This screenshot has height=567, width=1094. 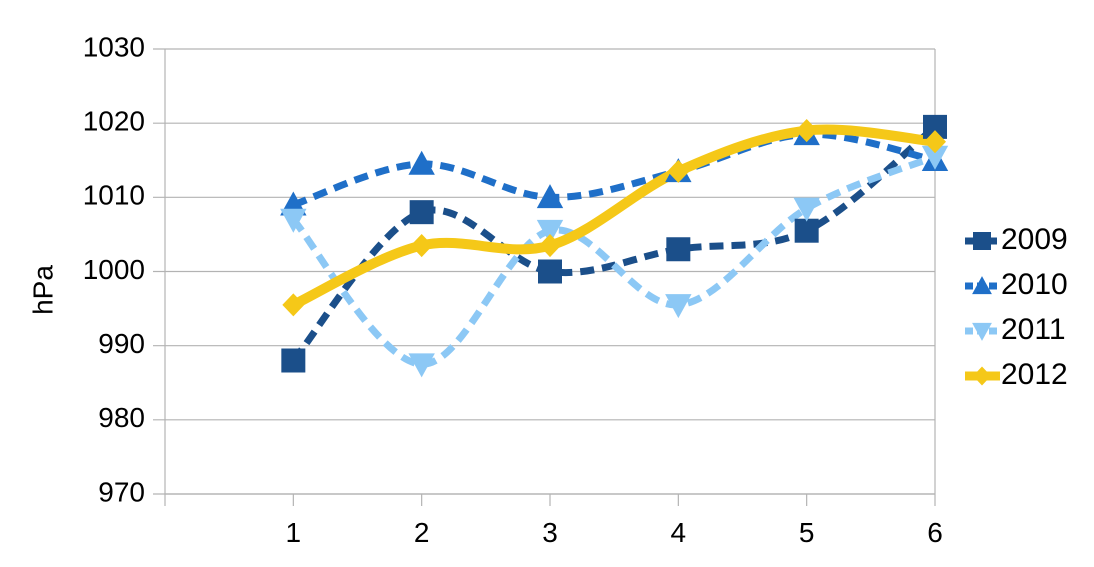 What do you see at coordinates (1034, 374) in the screenshot?
I see `legend-label: 2012` at bounding box center [1034, 374].